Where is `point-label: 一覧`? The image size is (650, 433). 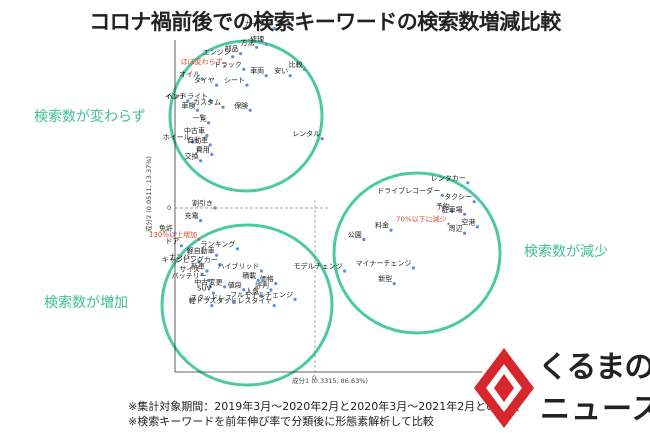 point-label: 一覧 is located at coordinates (200, 117).